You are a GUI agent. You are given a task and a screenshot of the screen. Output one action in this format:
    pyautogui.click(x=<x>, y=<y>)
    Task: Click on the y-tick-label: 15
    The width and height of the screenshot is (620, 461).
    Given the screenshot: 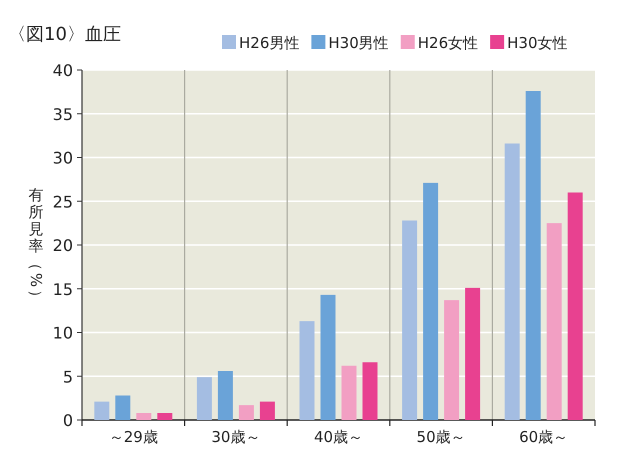 What is the action you would take?
    pyautogui.click(x=62, y=289)
    